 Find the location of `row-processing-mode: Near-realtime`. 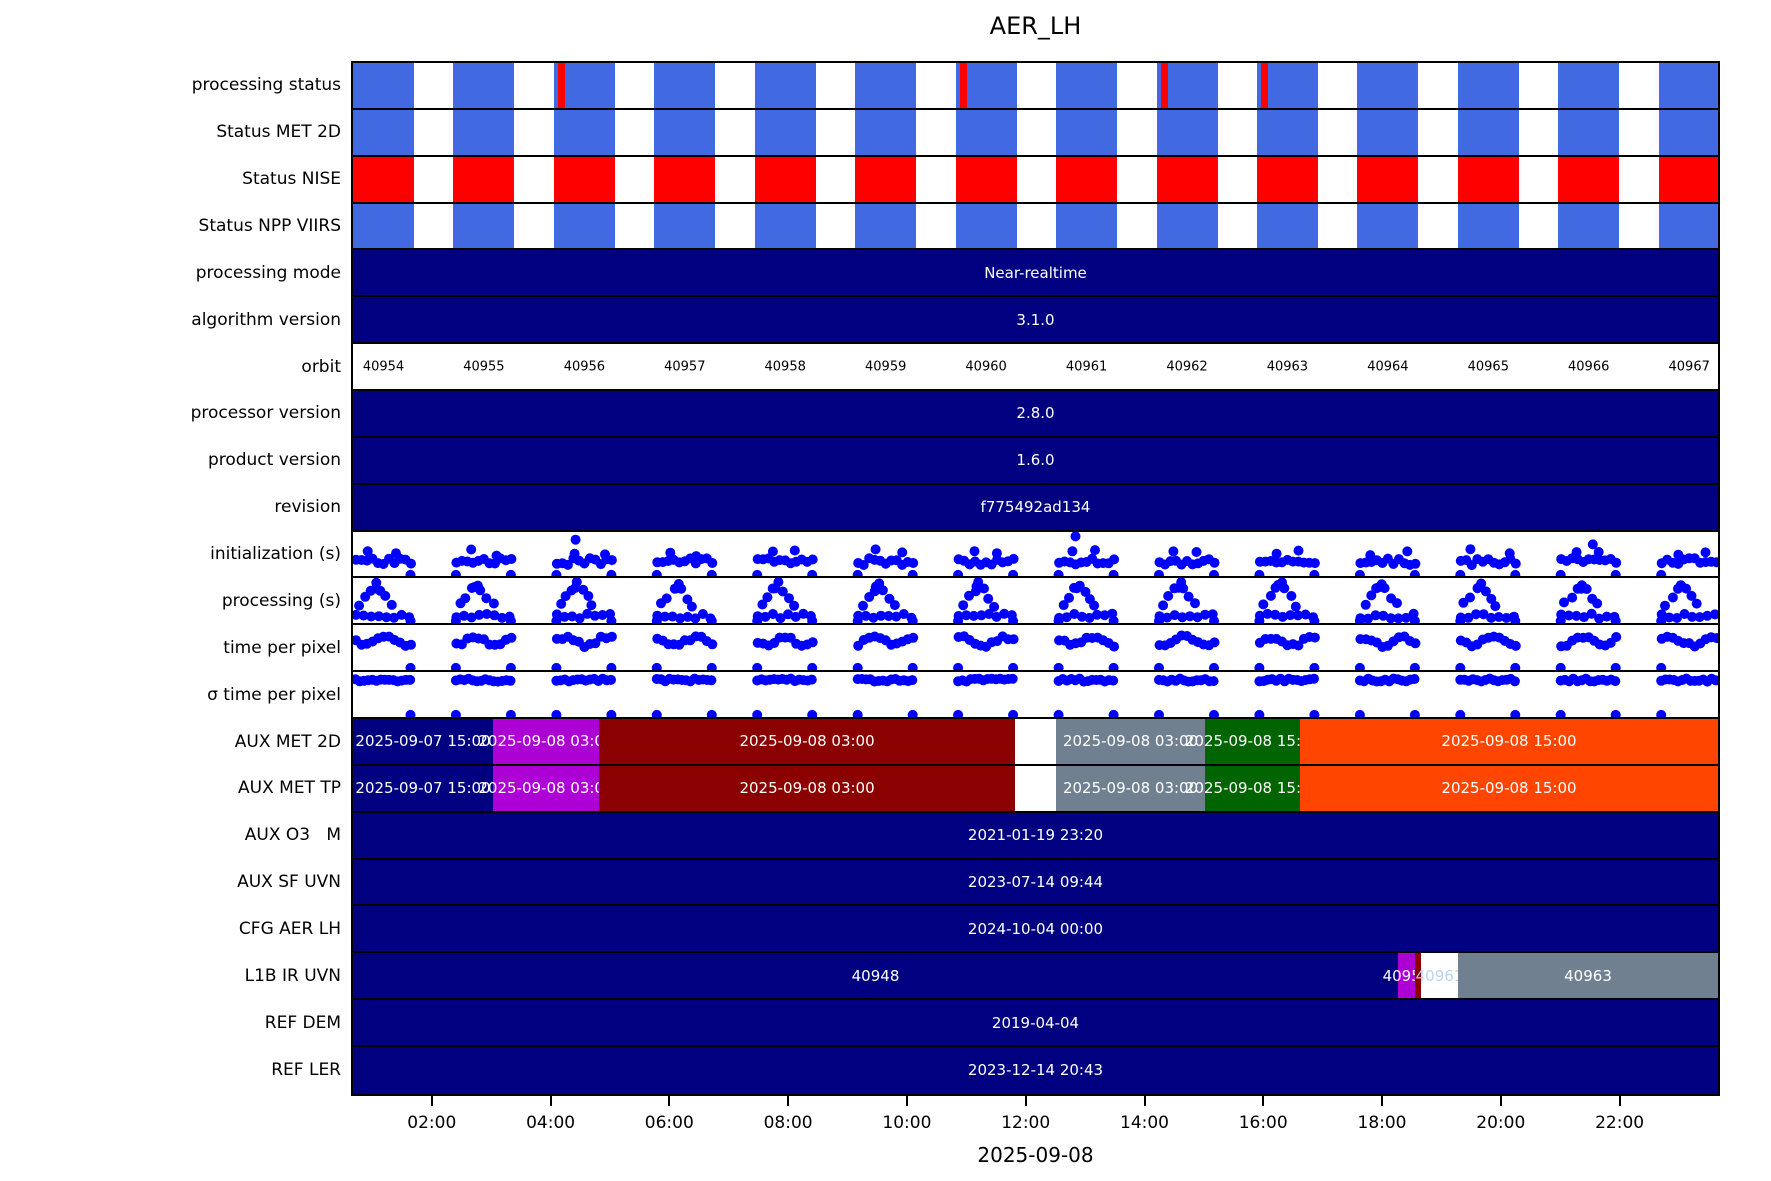

row-processing-mode: Near-realtime is located at coordinates (1035, 274).